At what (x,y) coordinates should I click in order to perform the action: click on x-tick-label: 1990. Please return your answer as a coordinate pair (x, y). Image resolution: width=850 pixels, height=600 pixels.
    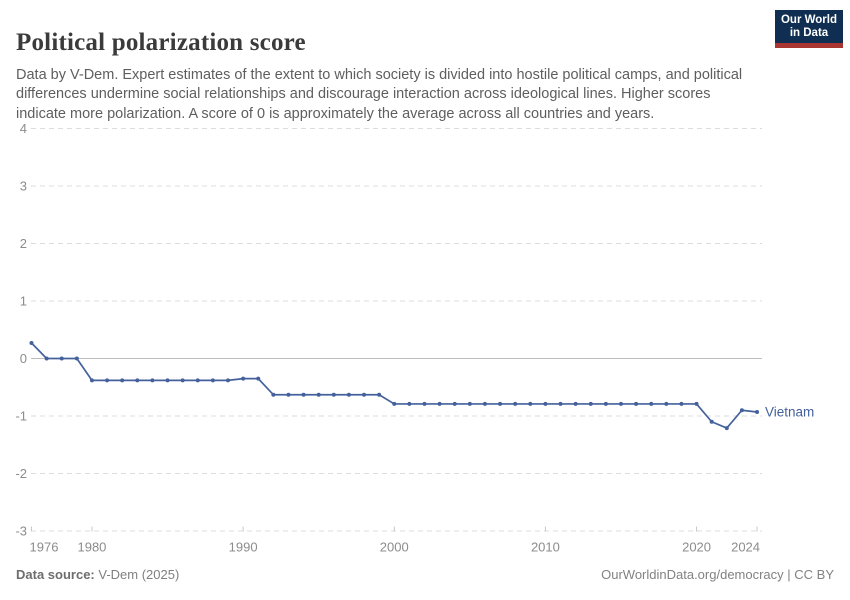
    Looking at the image, I should click on (243, 547).